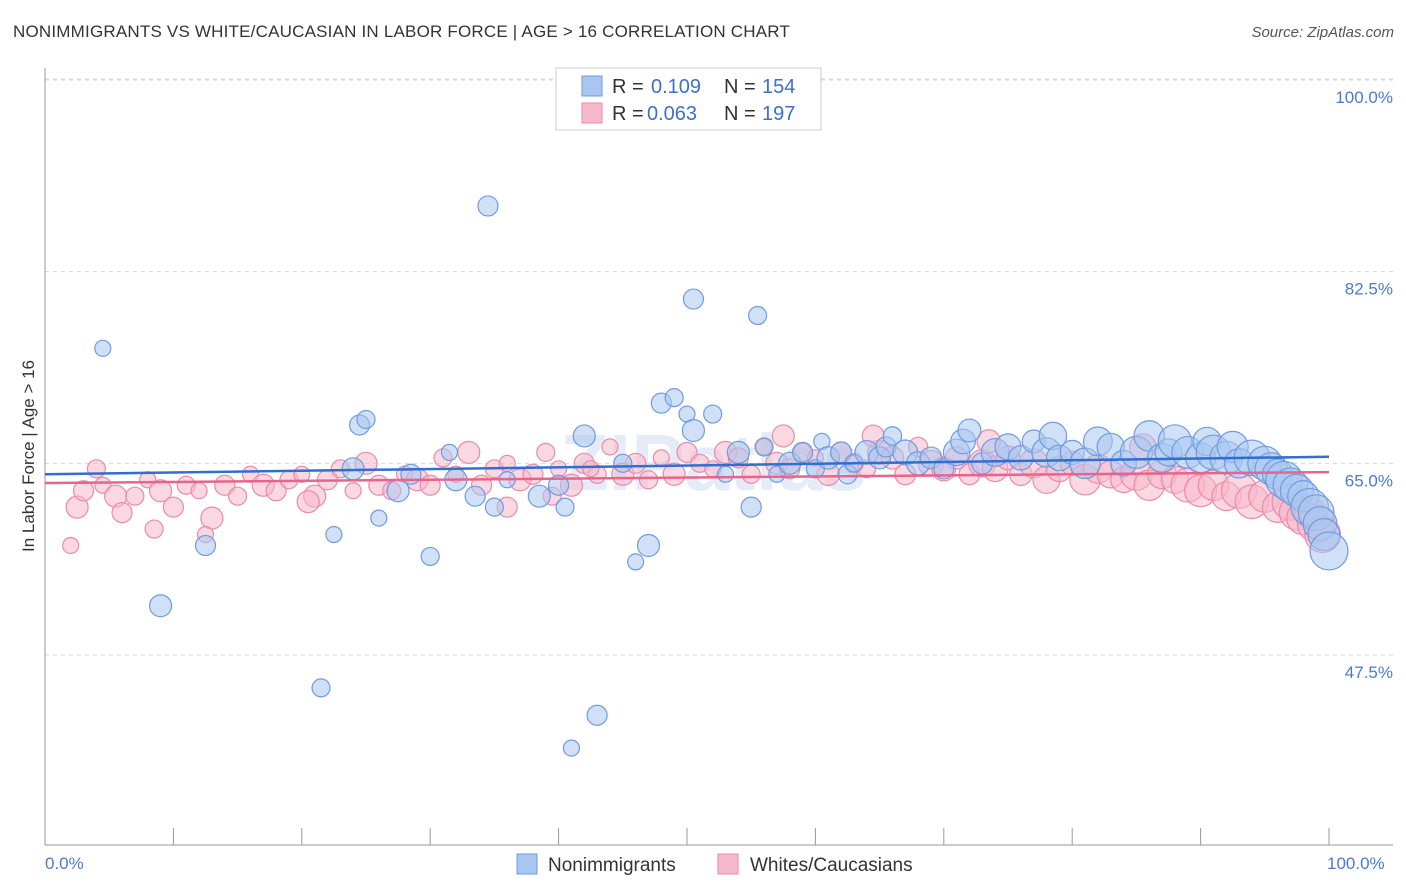 This screenshot has width=1406, height=892. What do you see at coordinates (1322, 32) in the screenshot?
I see `source-credit: Source: ZipAtlas.com` at bounding box center [1322, 32].